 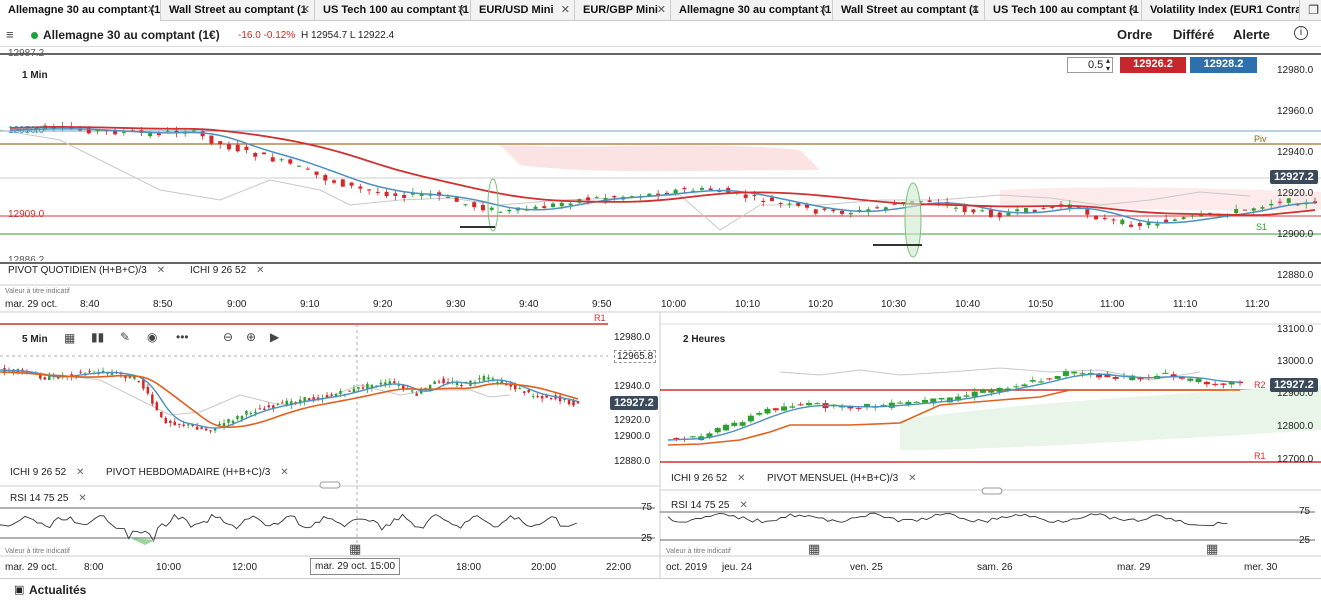 What do you see at coordinates (1153, 65) in the screenshot?
I see `sell-button: 12926.2` at bounding box center [1153, 65].